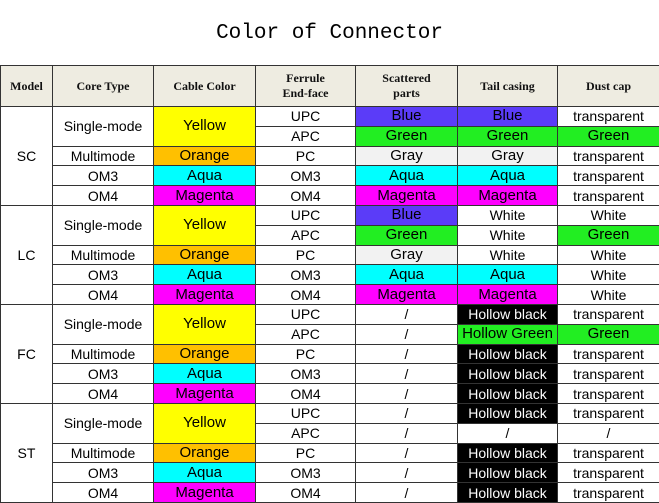 The image size is (659, 503). What do you see at coordinates (306, 215) in the screenshot?
I see `ferrule-cell: UPC` at bounding box center [306, 215].